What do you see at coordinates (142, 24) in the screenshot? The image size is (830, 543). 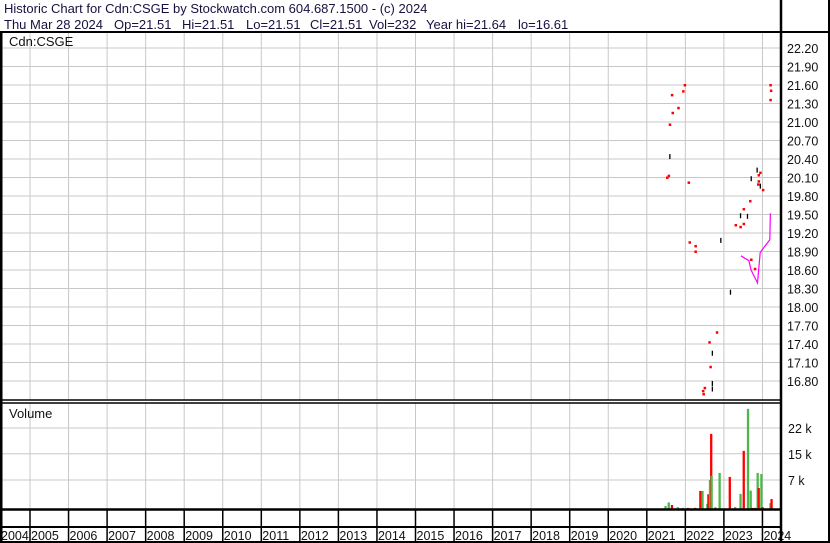 I see `quote-open: Op=21.51` at bounding box center [142, 24].